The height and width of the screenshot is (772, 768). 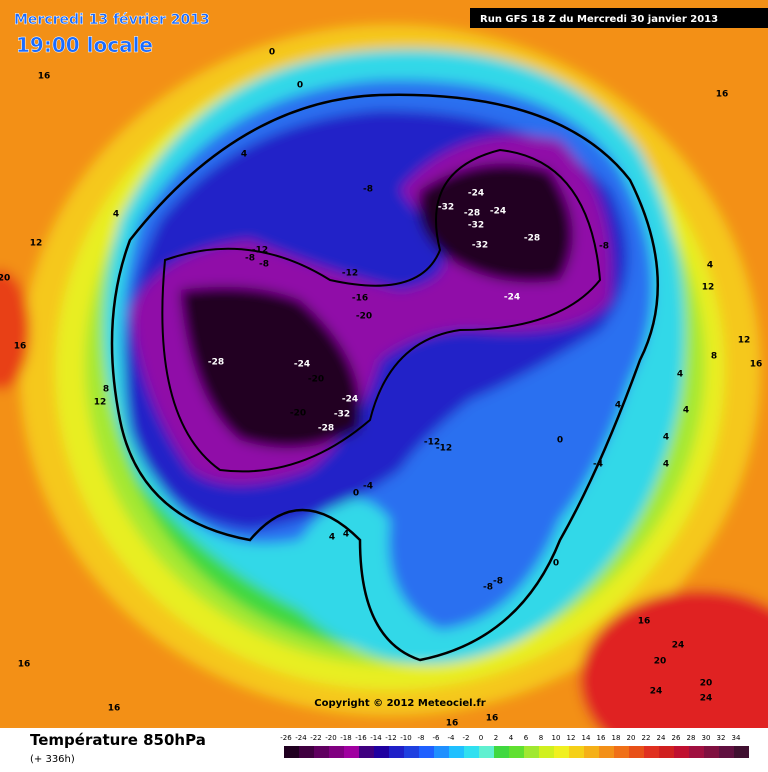 I want to click on contour-label: -4, so click(x=368, y=487).